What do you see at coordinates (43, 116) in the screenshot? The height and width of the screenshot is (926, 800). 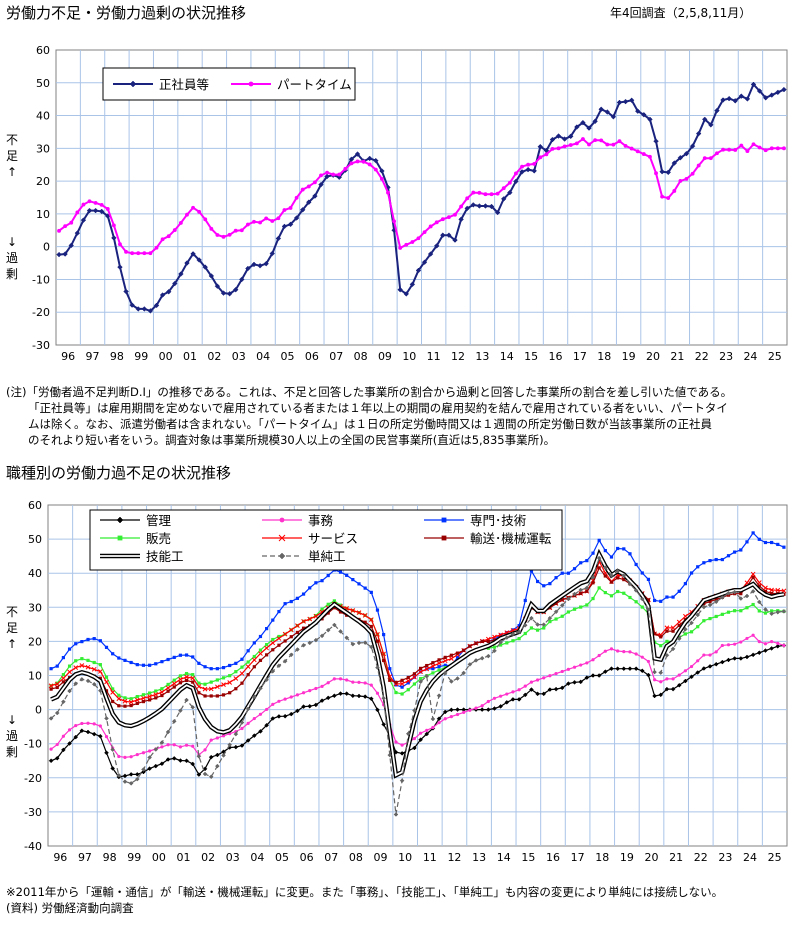 I see `y-tick-label: 40` at bounding box center [43, 116].